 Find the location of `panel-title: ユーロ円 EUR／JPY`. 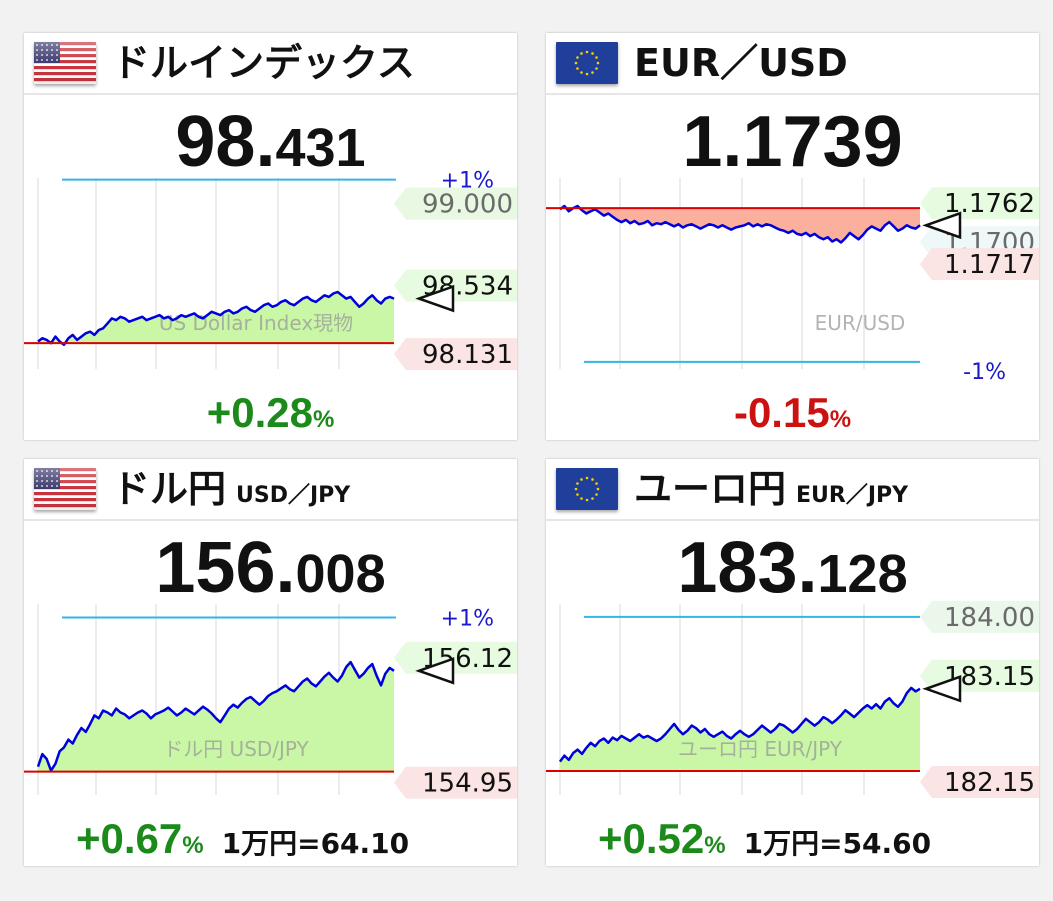

panel-title: ユーロ円 EUR／JPY is located at coordinates (771, 493).